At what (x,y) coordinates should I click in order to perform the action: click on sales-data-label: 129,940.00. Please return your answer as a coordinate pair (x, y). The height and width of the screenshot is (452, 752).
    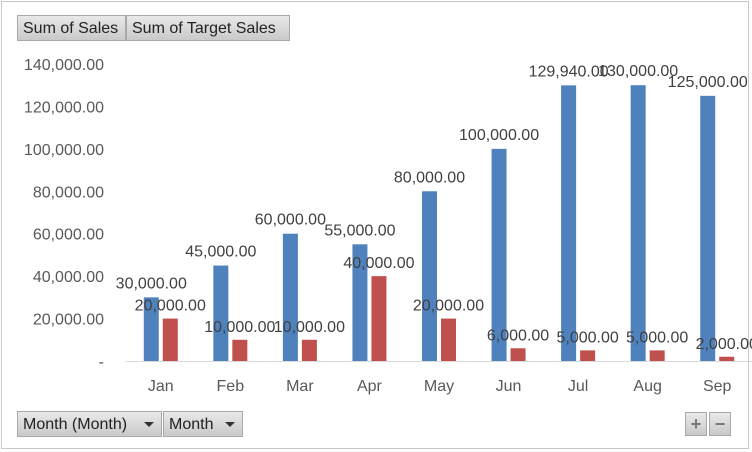
    Looking at the image, I should click on (569, 71).